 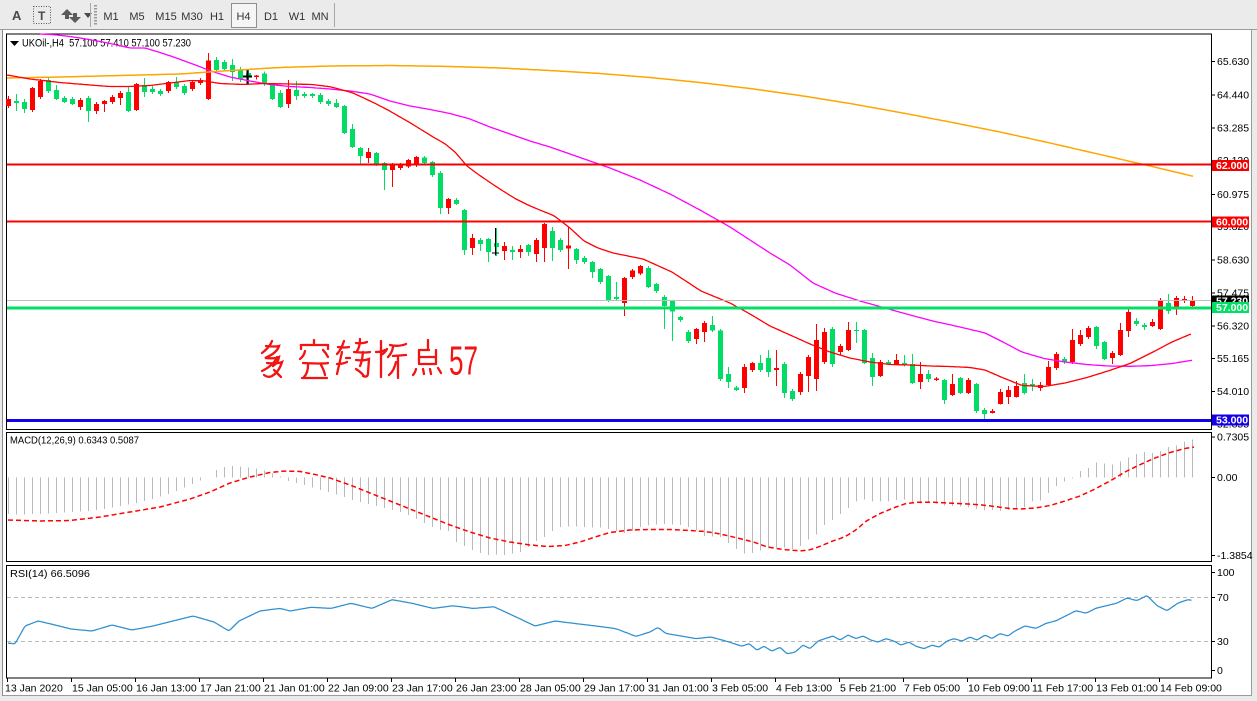 I want to click on svg-text: 64.440, so click(x=1233, y=96).